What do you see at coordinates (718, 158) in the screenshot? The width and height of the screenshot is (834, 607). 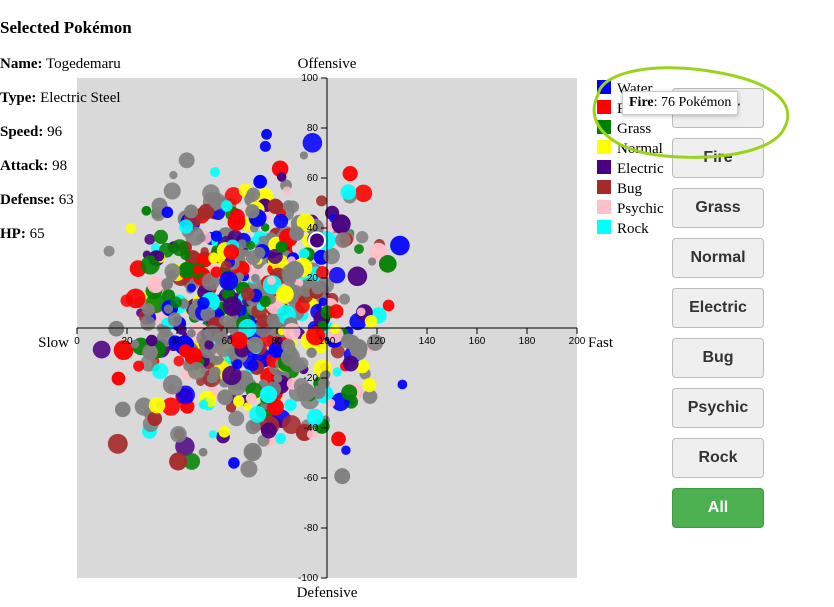 I see `filter-button-fire: Fire` at bounding box center [718, 158].